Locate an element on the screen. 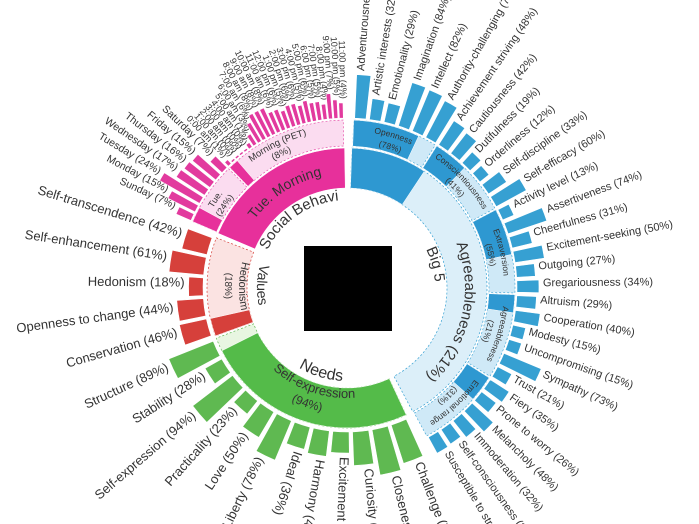 The image size is (699, 524). leaf-label: Adventurousness is located at coordinates (364, 35).